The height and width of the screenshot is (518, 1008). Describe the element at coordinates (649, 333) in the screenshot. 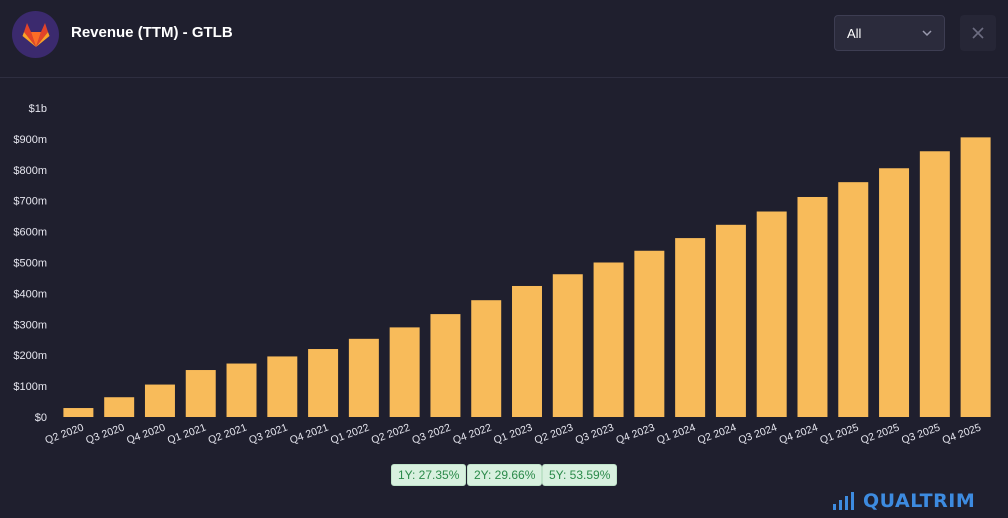

I see `bar-q4-2023` at that location.